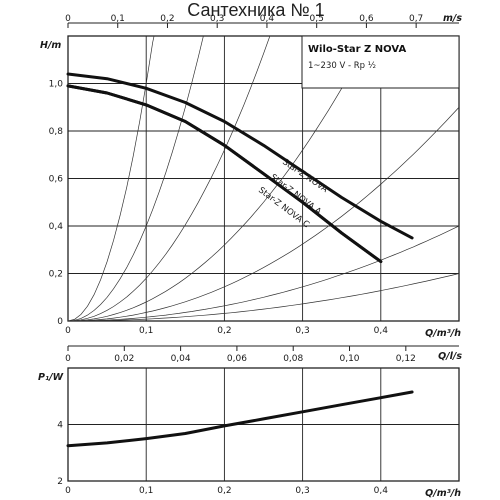 The height and width of the screenshot is (500, 500). I want to click on head-top-tick-label: 0,3, so click(217, 19).